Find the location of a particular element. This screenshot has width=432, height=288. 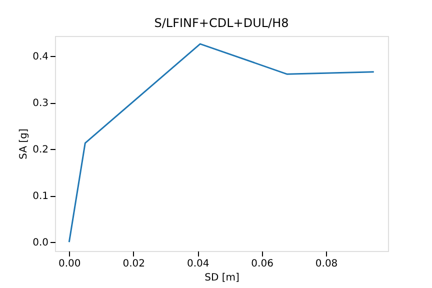

chart-title: S/LFINF+CDL+DUL/H8 is located at coordinates (221, 23).